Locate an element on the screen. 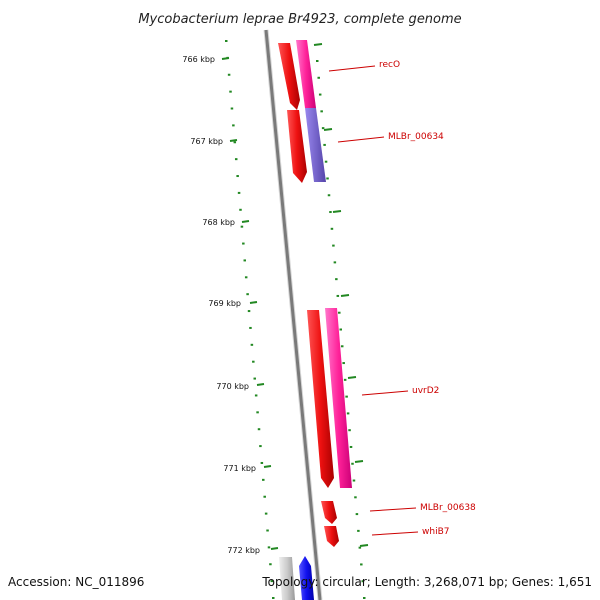 Image resolution: width=600 pixels, height=600 pixels. gene-label-mlbr-00638: MLBr_00638 is located at coordinates (448, 508).